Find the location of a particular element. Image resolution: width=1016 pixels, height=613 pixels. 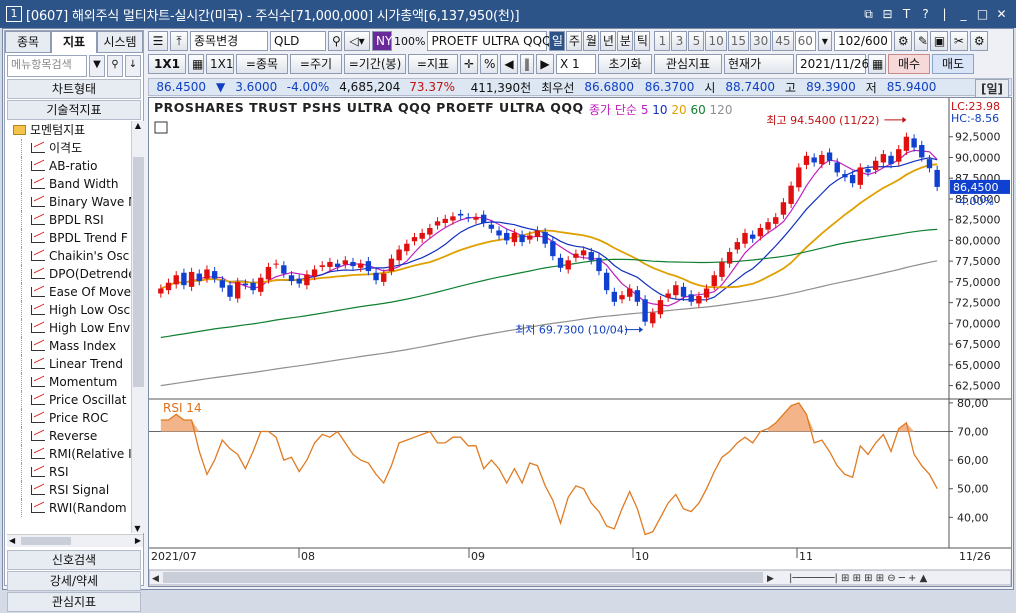

font-icon: T is located at coordinates (906, 14).